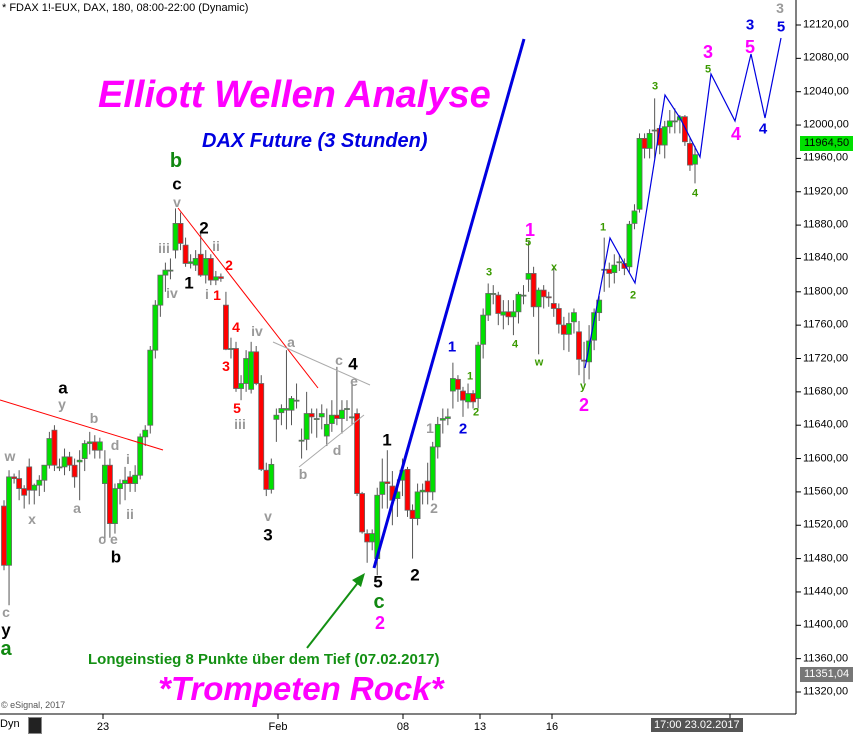 This screenshot has width=854, height=734. I want to click on y-tick-label: 11800,00, so click(826, 291).